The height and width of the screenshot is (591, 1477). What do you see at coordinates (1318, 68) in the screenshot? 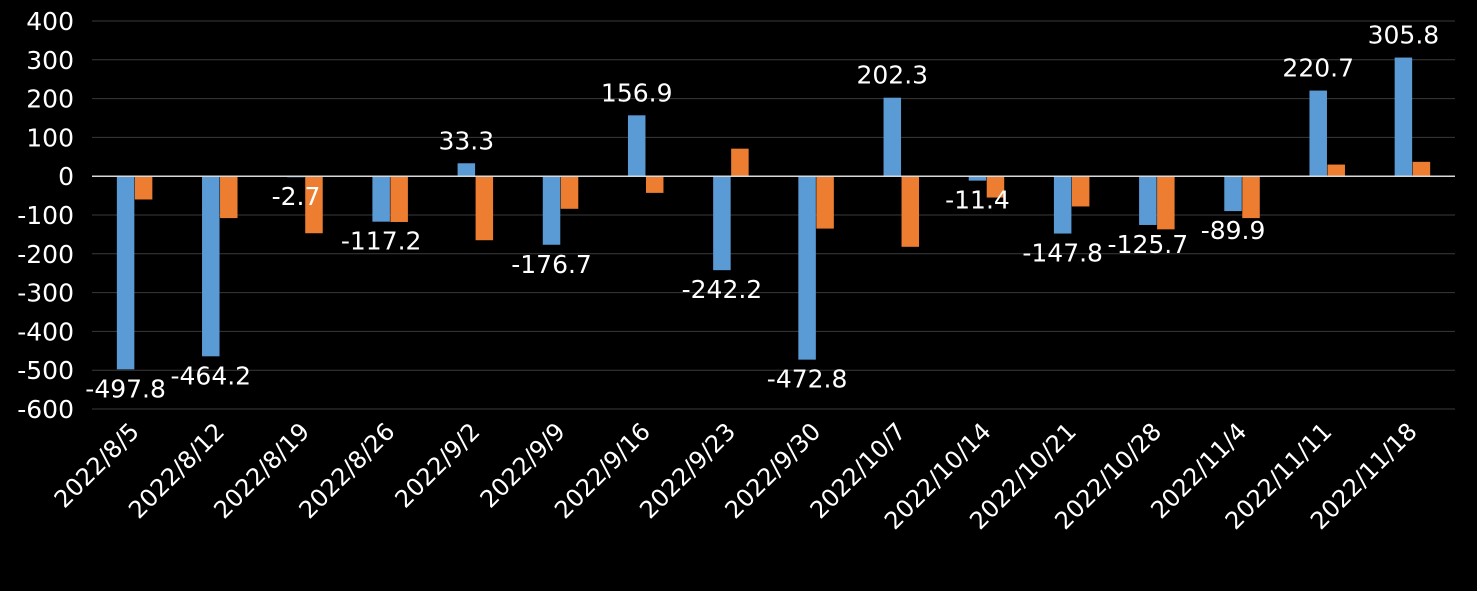
I see `data-label: 220.7` at bounding box center [1318, 68].